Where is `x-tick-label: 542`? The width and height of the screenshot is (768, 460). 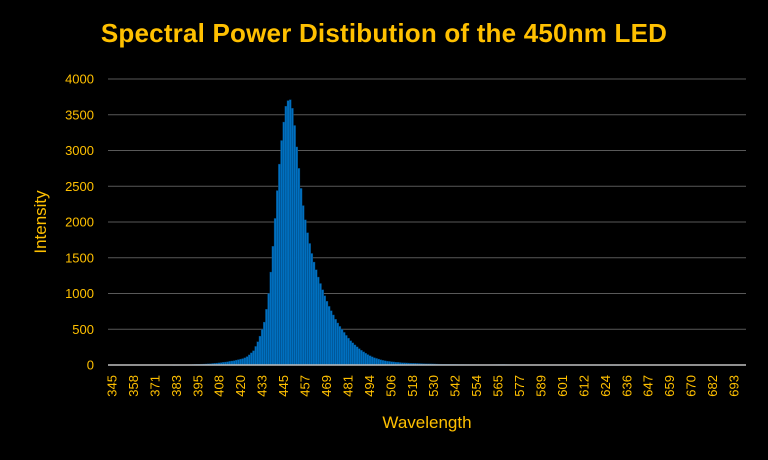
x-tick-label: 542 is located at coordinates (455, 386).